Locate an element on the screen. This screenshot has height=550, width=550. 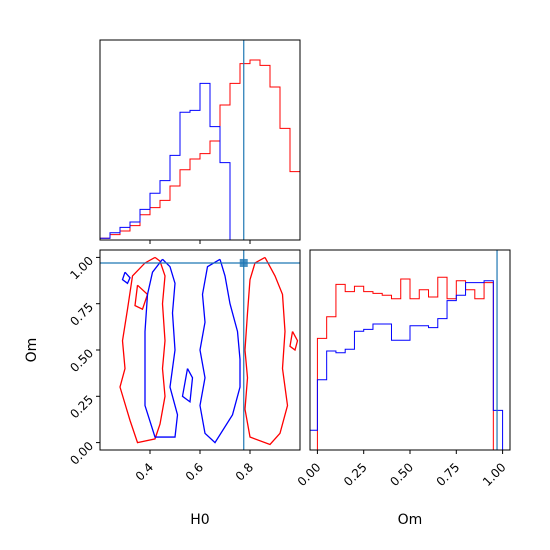
h0-tick-label: 0.4 is located at coordinates (144, 471).